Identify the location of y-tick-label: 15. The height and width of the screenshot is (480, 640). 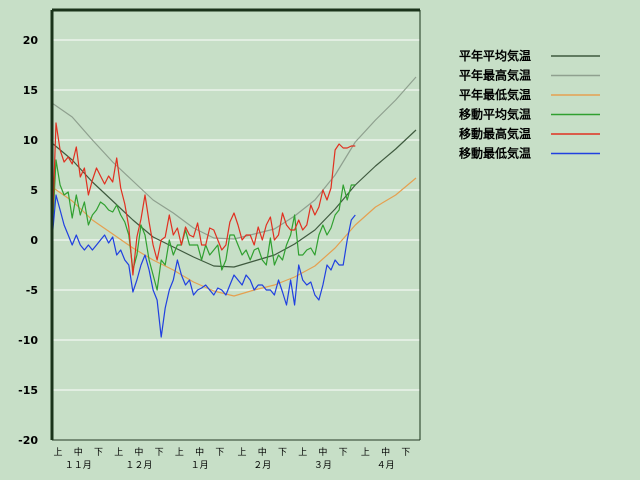
(30, 90).